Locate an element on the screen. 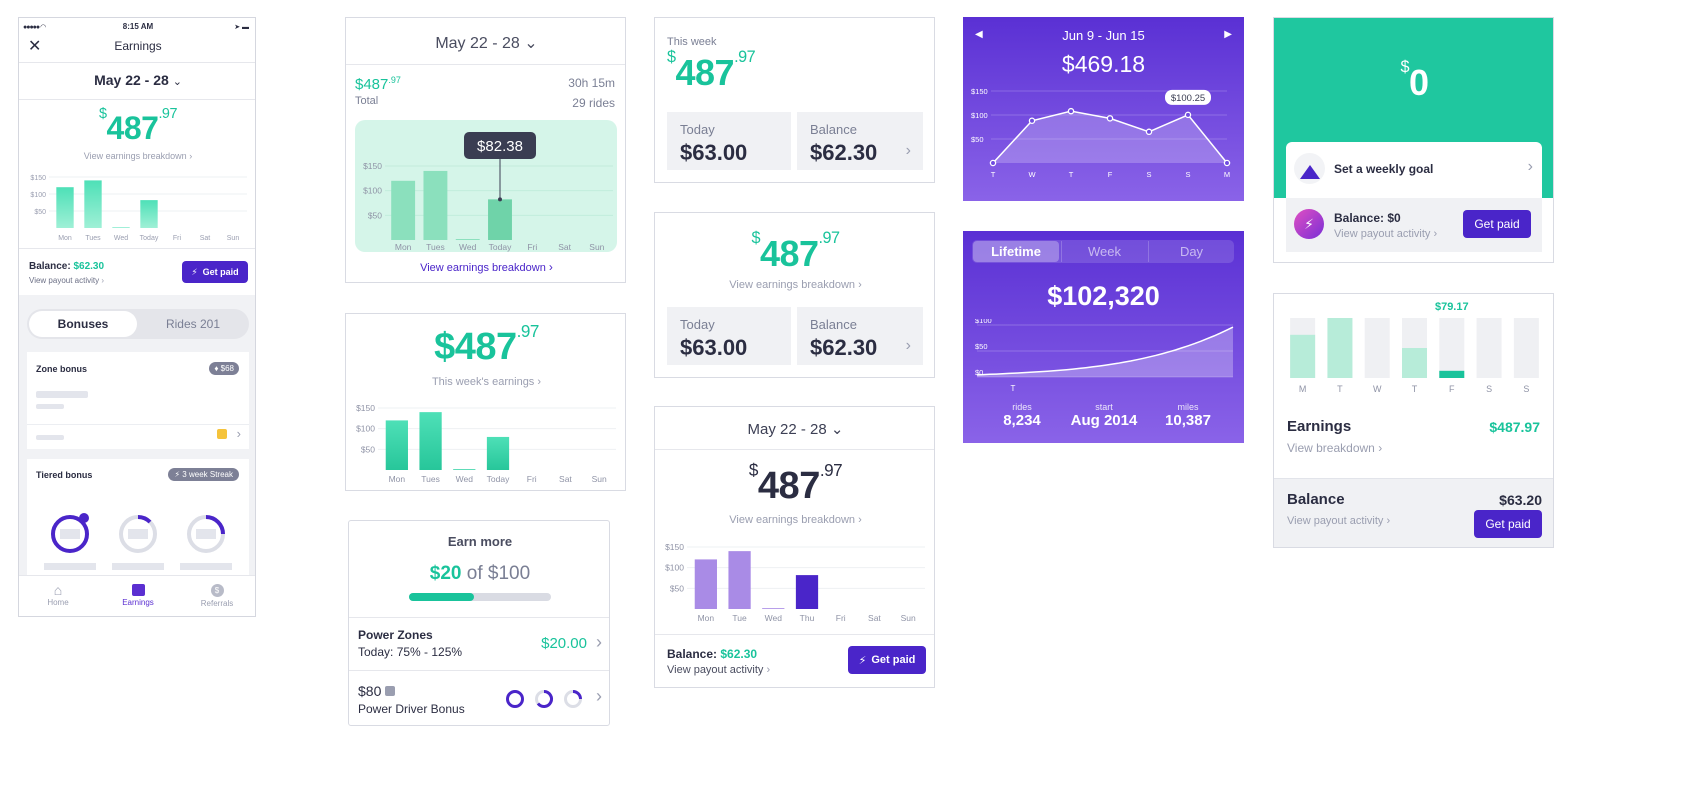  tooltip-label: $82.38 is located at coordinates (500, 146).